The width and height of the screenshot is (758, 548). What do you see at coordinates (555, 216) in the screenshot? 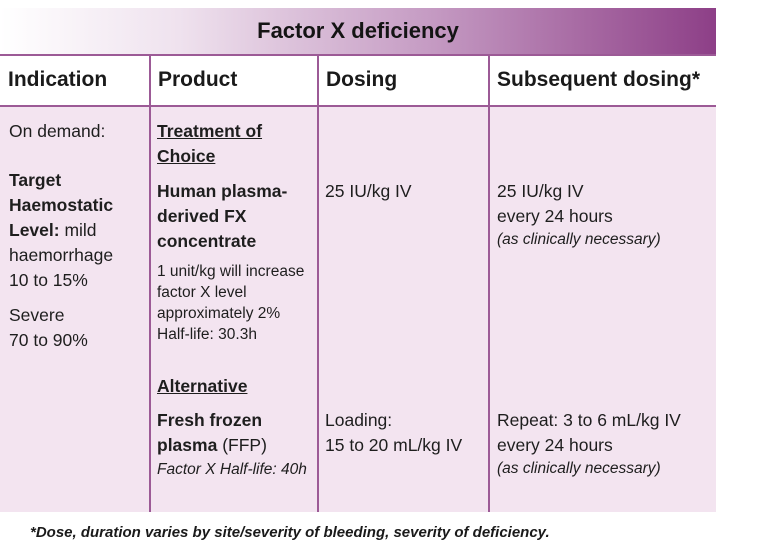
I see `choice-subsequent-frequency: every 24 hours` at bounding box center [555, 216].